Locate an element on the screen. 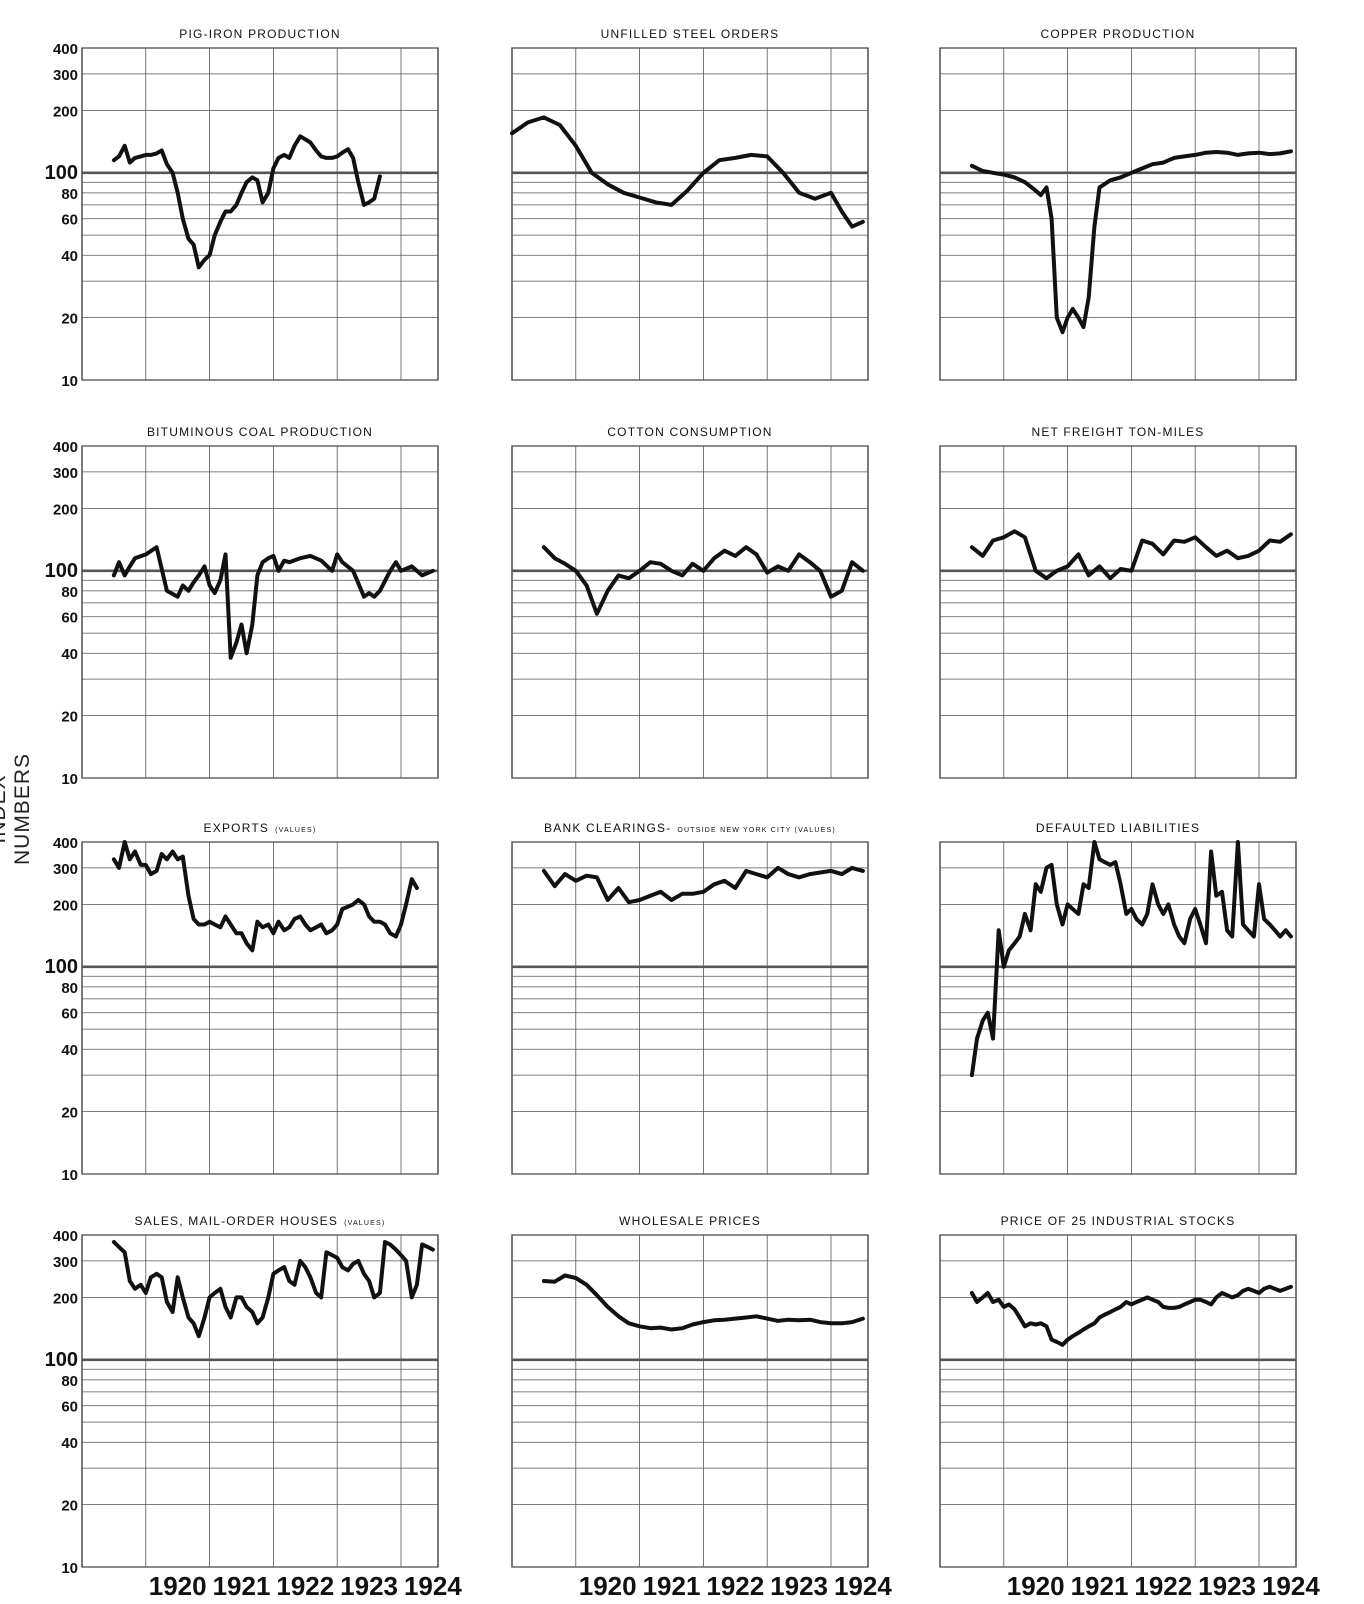 The image size is (1364, 1604). chart-title: SALES, MAIL-ORDER HOUSES (VALUES) is located at coordinates (260, 1221).